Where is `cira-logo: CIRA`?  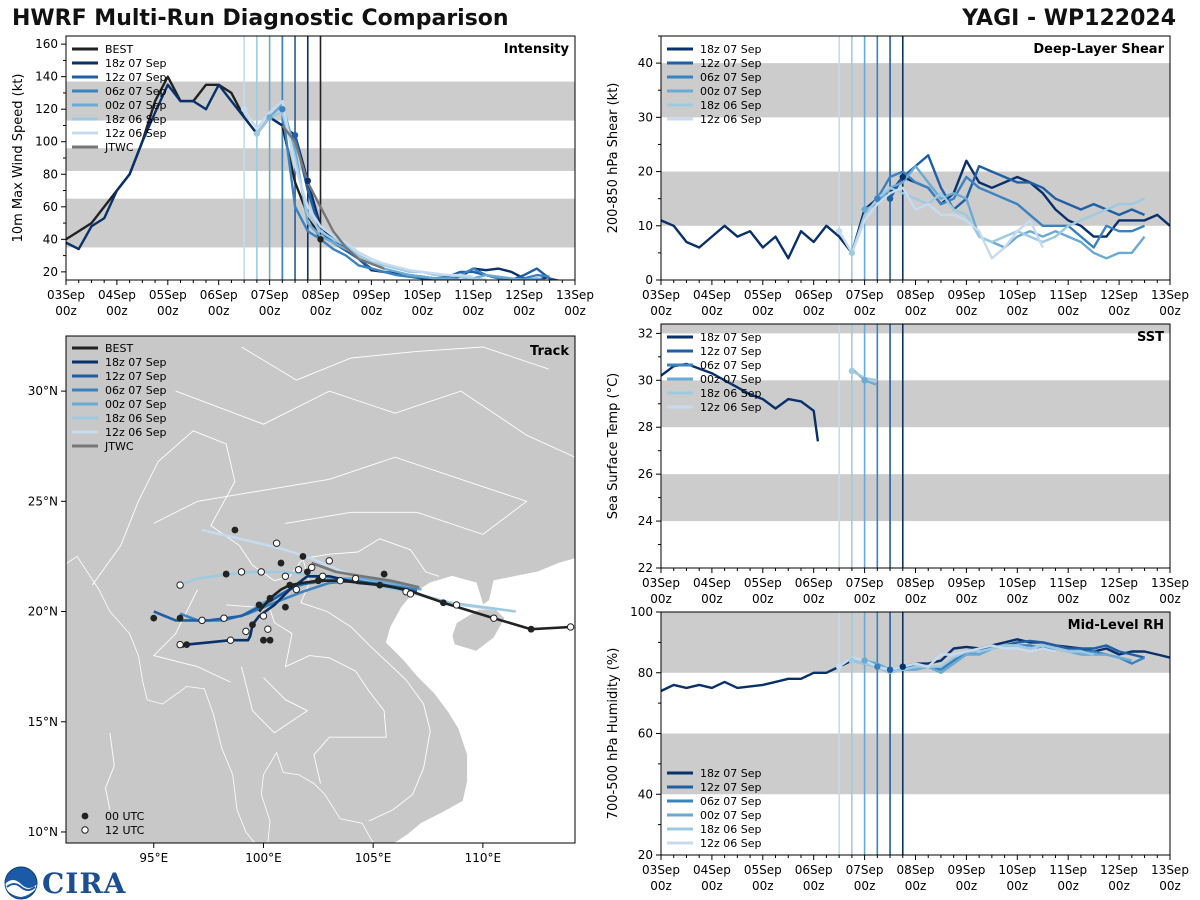 cira-logo: CIRA is located at coordinates (65, 883).